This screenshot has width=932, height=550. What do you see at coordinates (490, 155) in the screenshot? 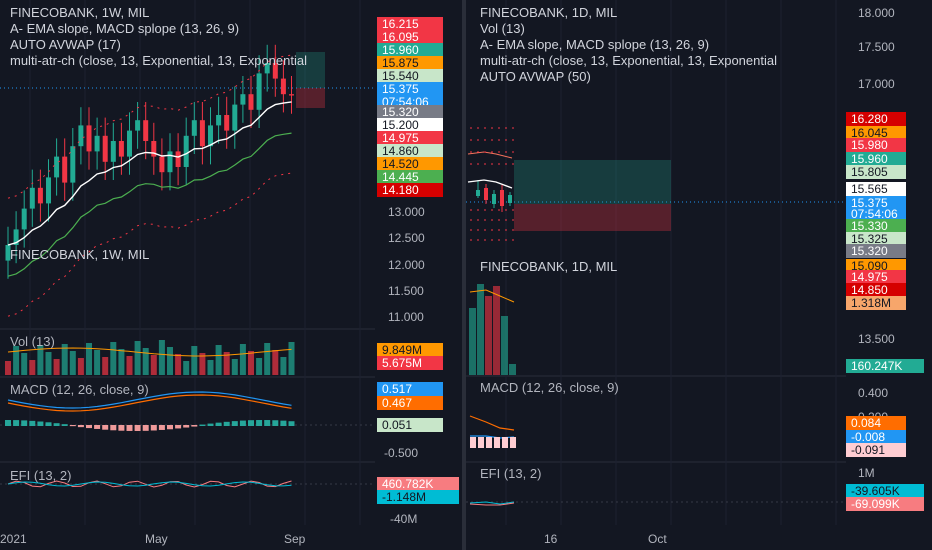
I see `atr-upper-line` at bounding box center [490, 155].